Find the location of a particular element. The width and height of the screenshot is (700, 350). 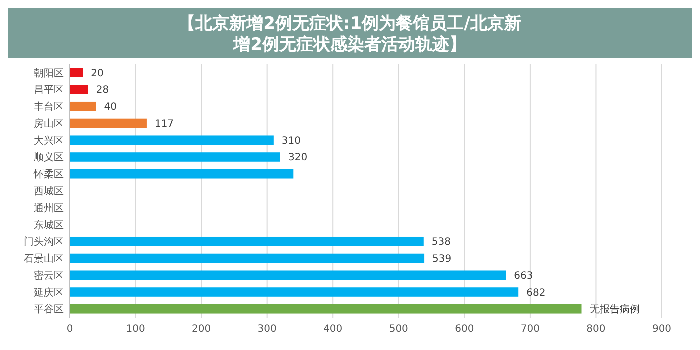

data-label: 20 is located at coordinates (97, 74).